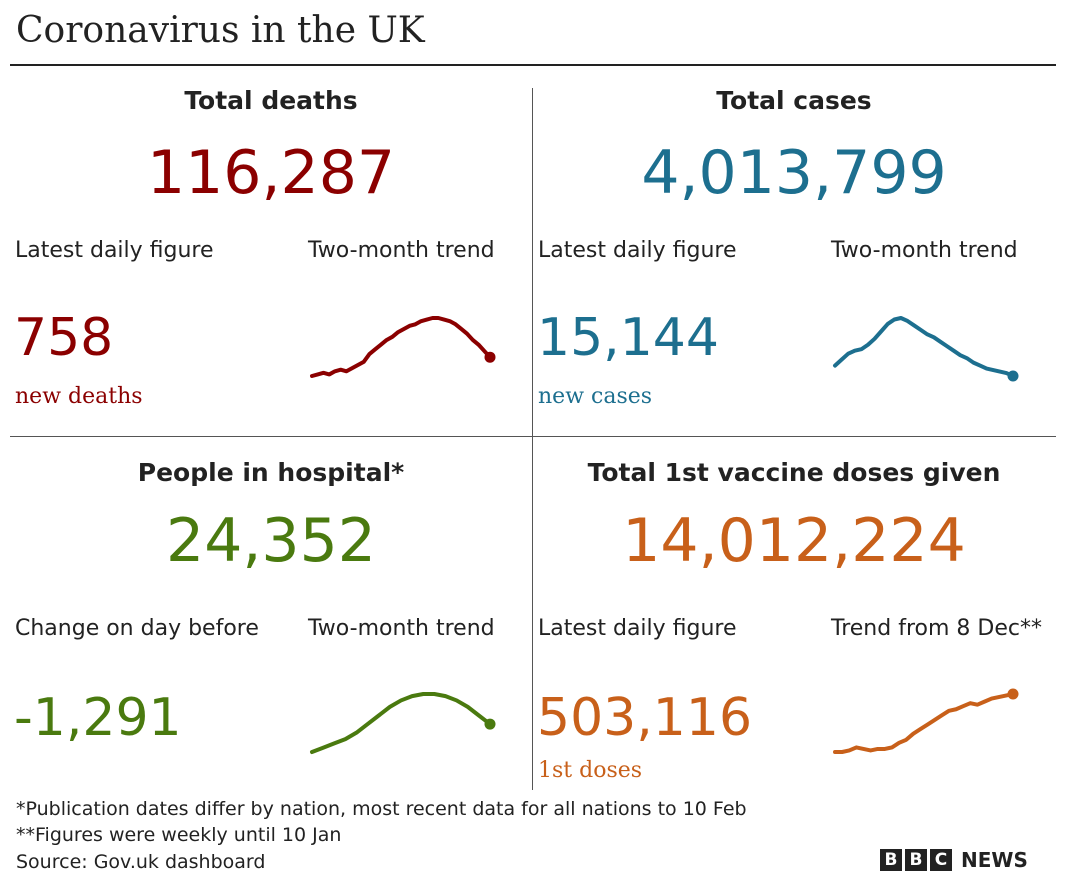 This screenshot has width=1066, height=883. Describe the element at coordinates (271, 173) in the screenshot. I see `big-number: 116,287` at that location.